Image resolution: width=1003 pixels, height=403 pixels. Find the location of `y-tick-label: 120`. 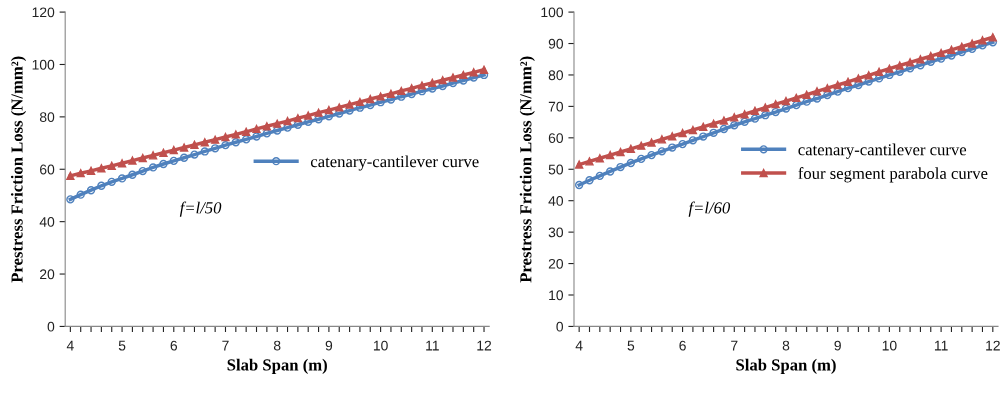

y-tick-label: 120 is located at coordinates (43, 12).